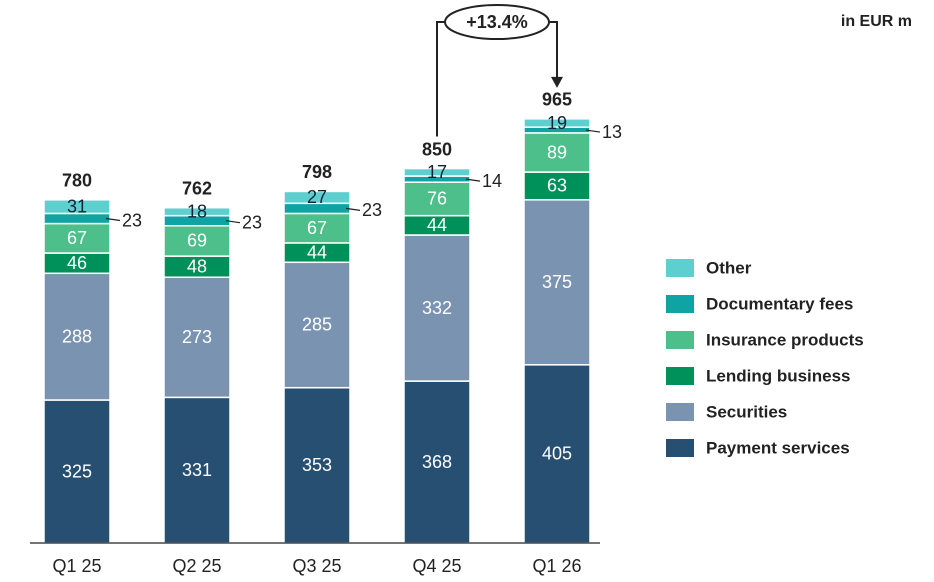 Image resolution: width=934 pixels, height=582 pixels. What do you see at coordinates (317, 465) in the screenshot?
I see `data-label: 353` at bounding box center [317, 465].